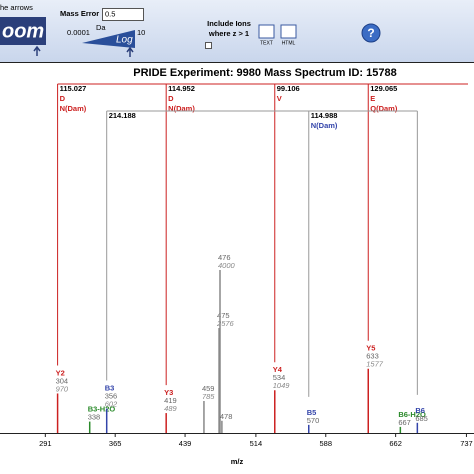 This screenshot has width=474, height=474. What do you see at coordinates (226, 416) in the screenshot?
I see `peak-mz: 478` at bounding box center [226, 416].